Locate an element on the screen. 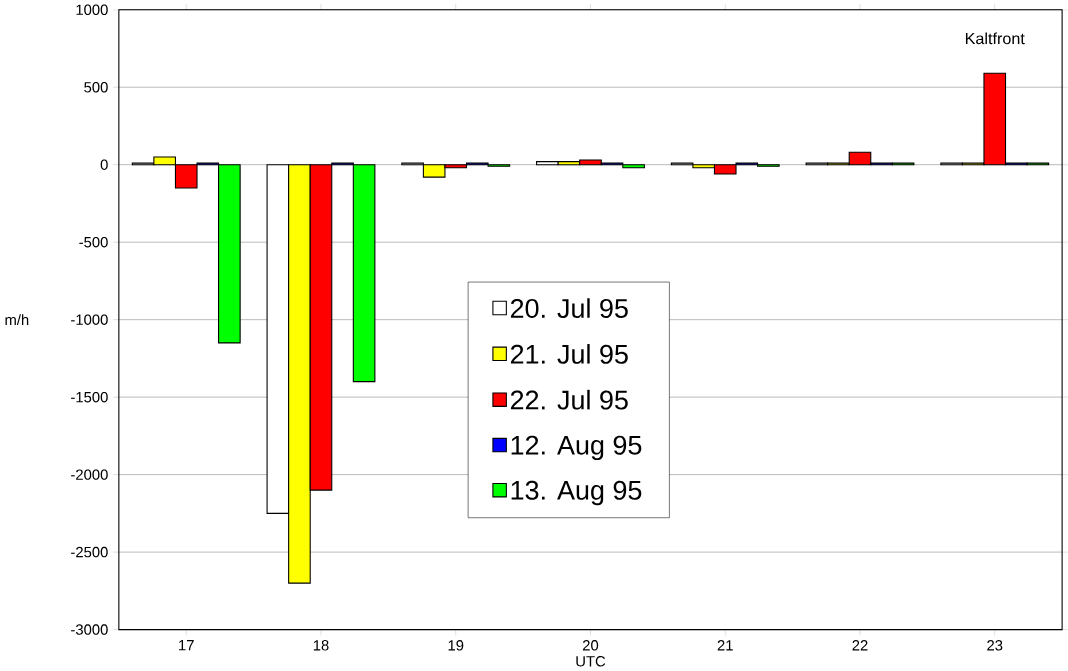 The width and height of the screenshot is (1068, 671). x-tick-label: 20 is located at coordinates (590, 645).